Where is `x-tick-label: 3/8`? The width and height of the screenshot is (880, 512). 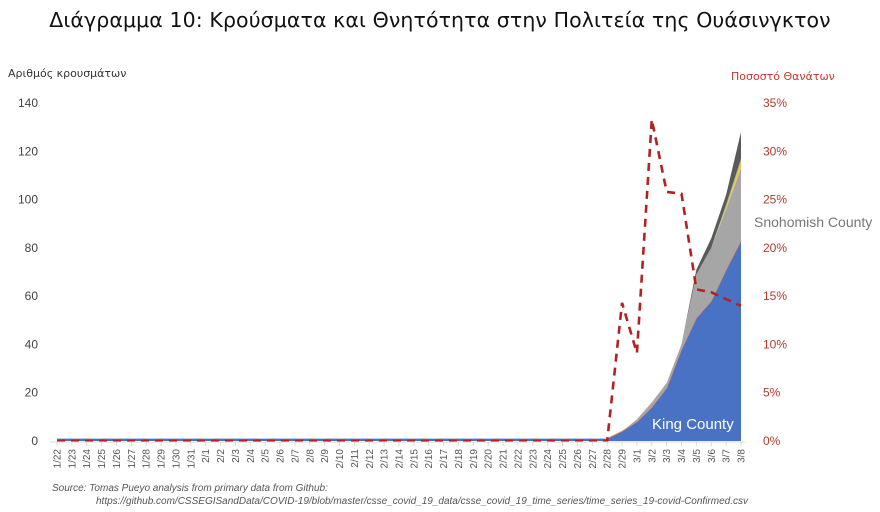
x-tick-label: 3/8 is located at coordinates (742, 456).